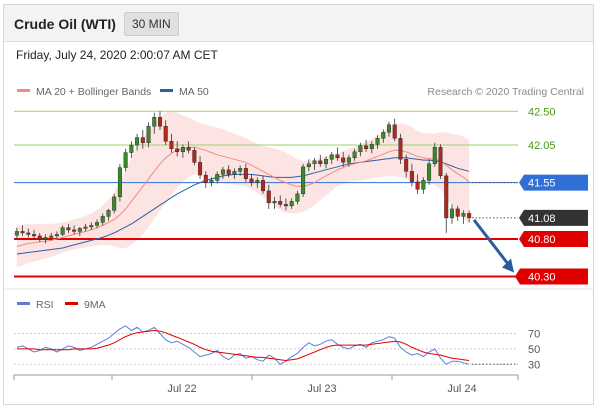 This screenshot has height=409, width=597. What do you see at coordinates (492, 243) in the screenshot?
I see `forecast-arrow-shaft` at bounding box center [492, 243].